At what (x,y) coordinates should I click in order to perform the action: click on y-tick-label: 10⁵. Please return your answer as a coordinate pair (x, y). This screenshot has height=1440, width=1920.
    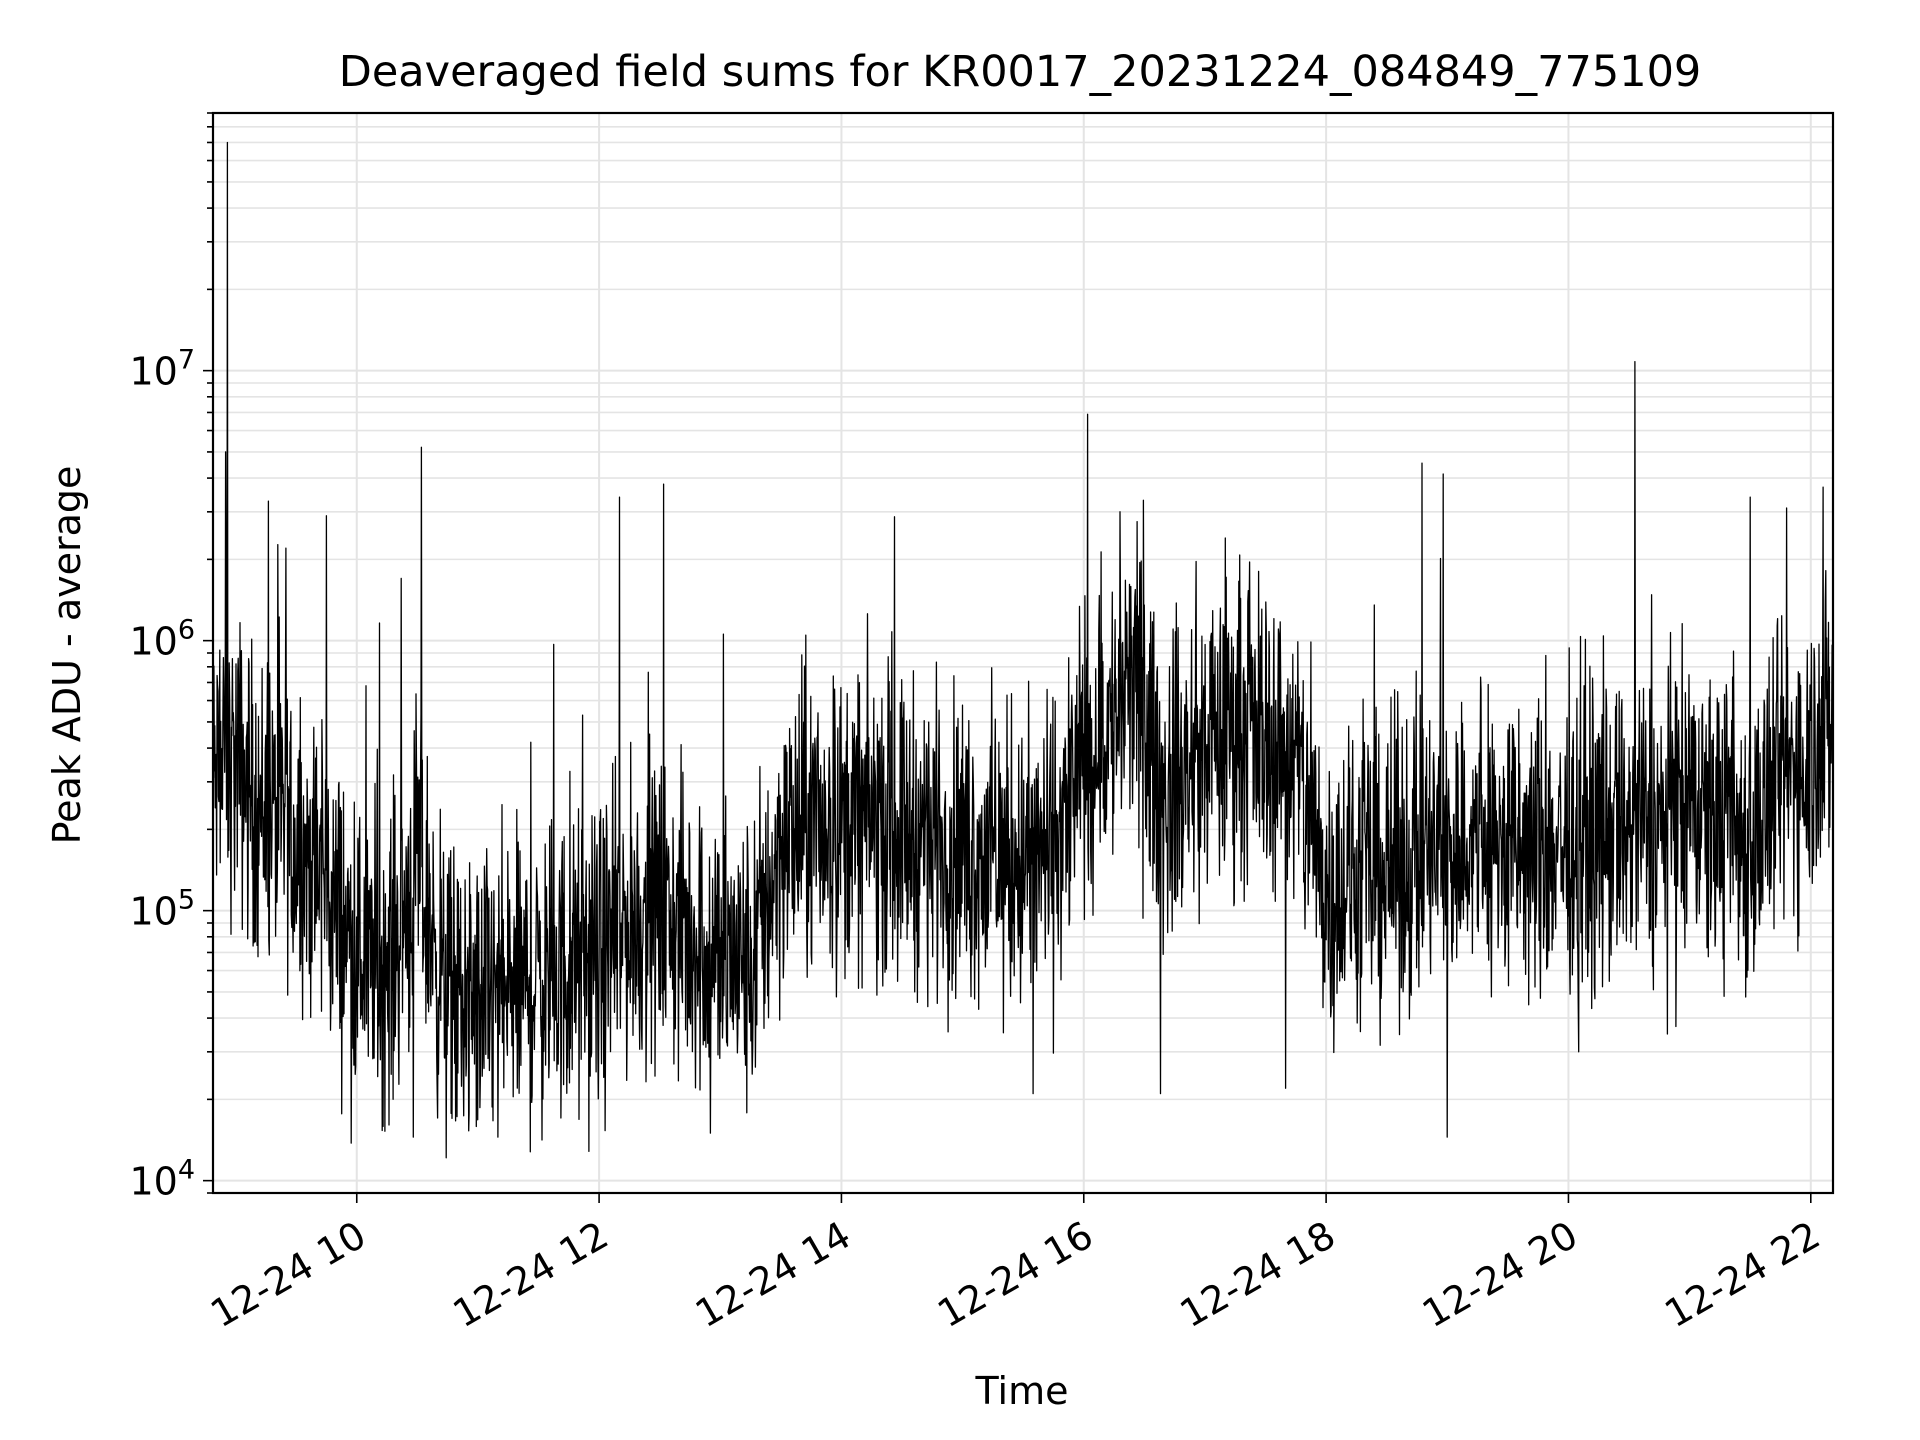
    Looking at the image, I should click on (162, 909).